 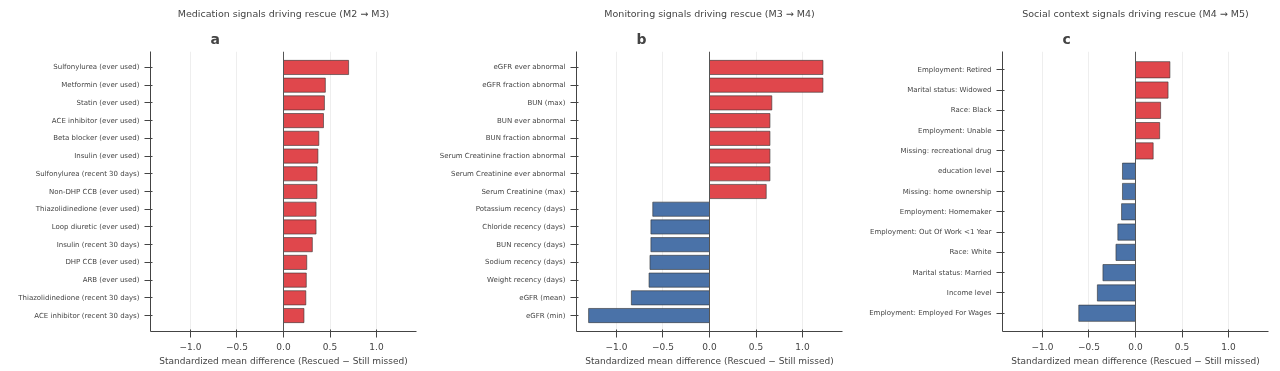 What do you see at coordinates (709, 13) in the screenshot?
I see `chart-title: Monitoring signals driving rescue (M3 → M4)` at bounding box center [709, 13].